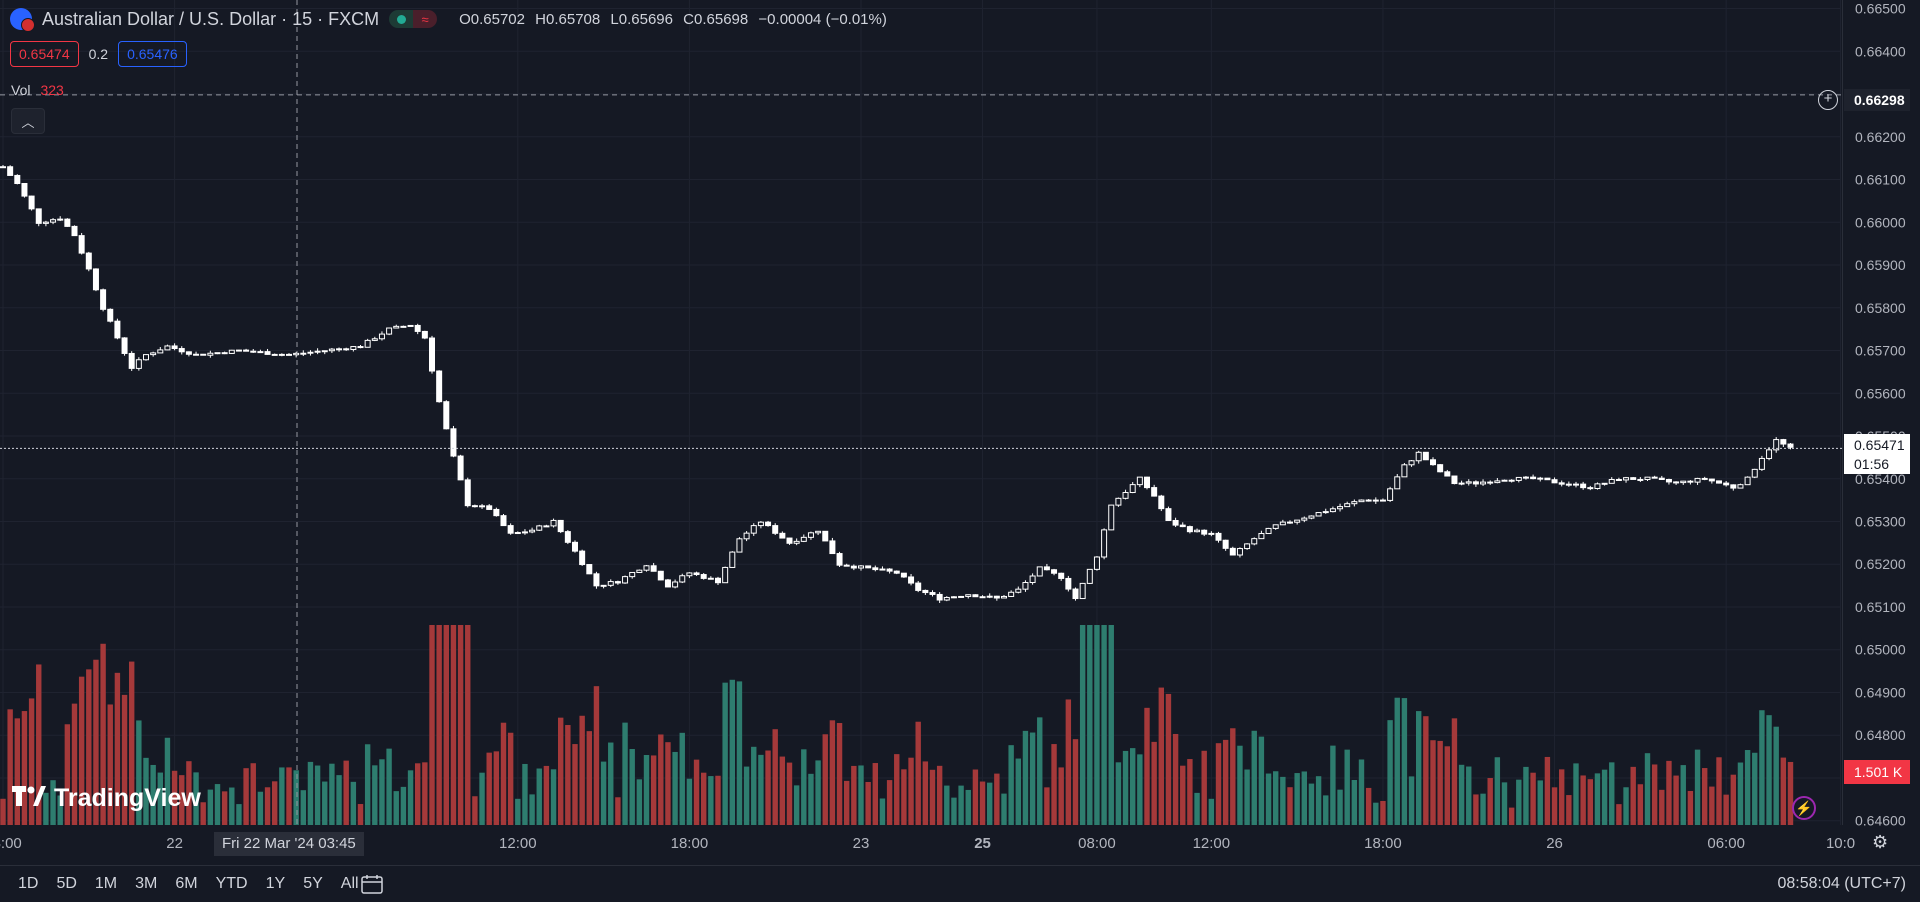 Image resolution: width=1920 pixels, height=902 pixels. What do you see at coordinates (66, 883) in the screenshot?
I see `range-5d: 5D` at bounding box center [66, 883].